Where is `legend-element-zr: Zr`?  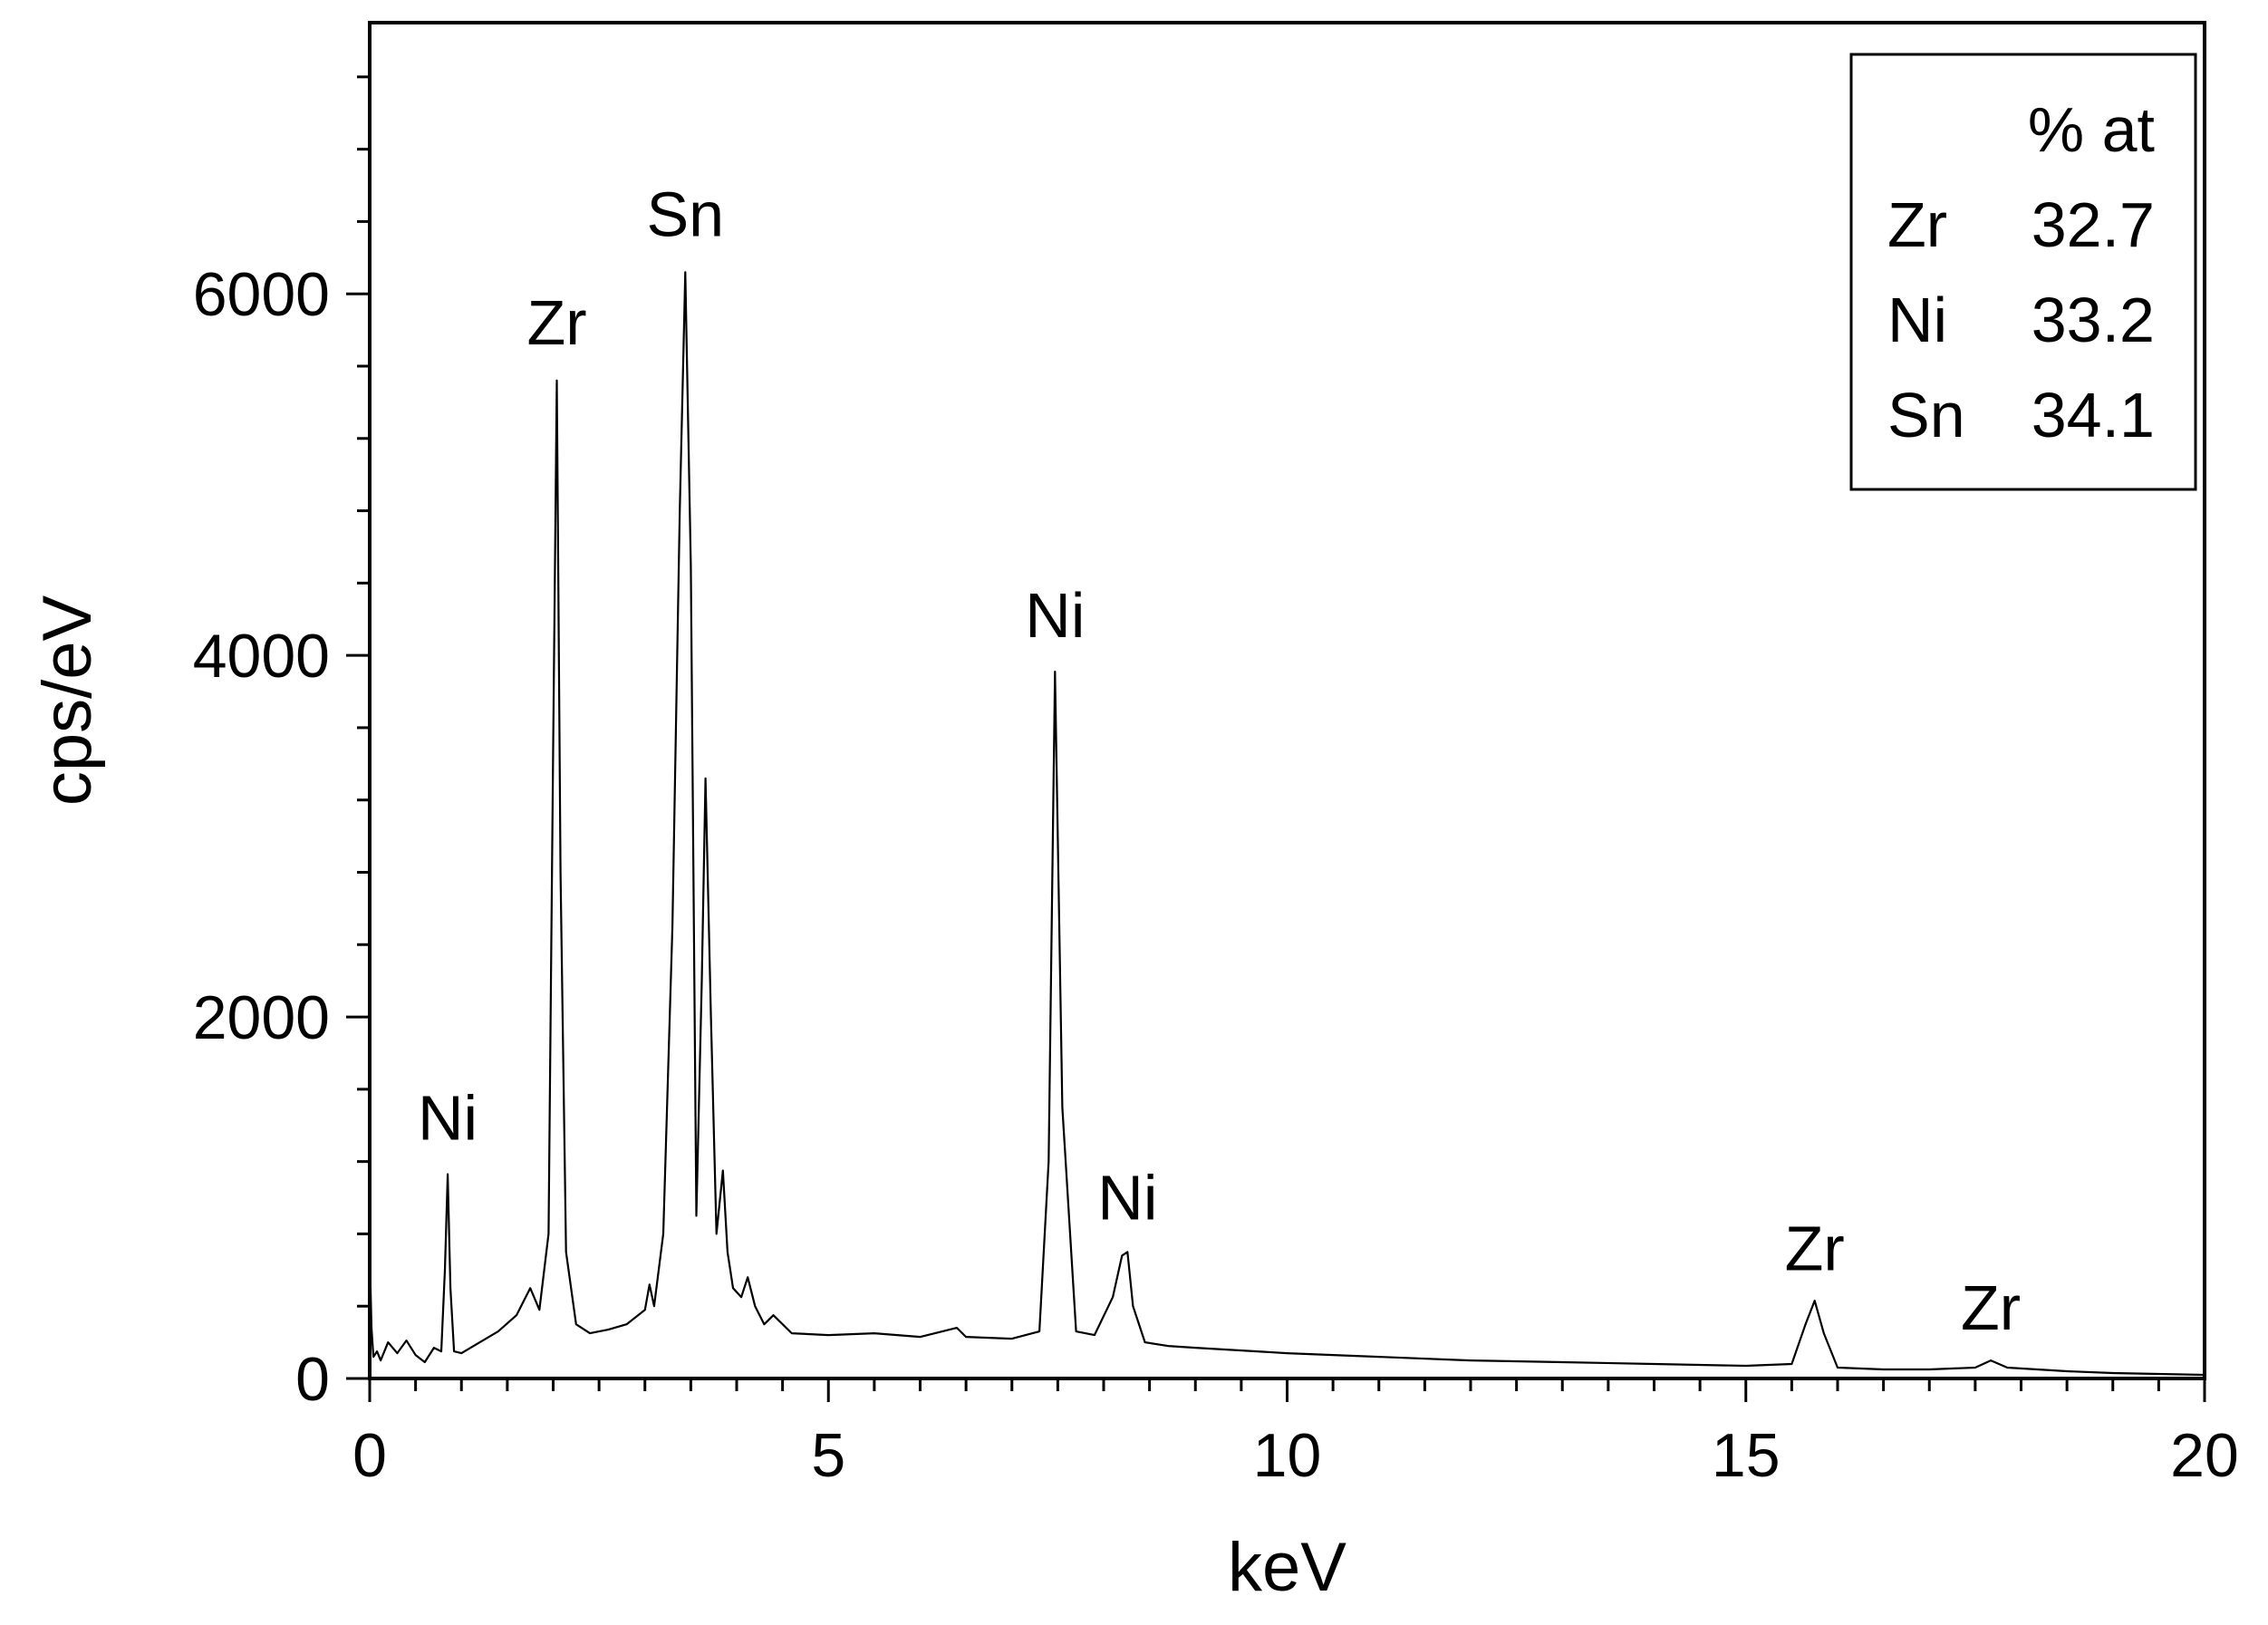 legend-element-zr: Zr is located at coordinates (1917, 224).